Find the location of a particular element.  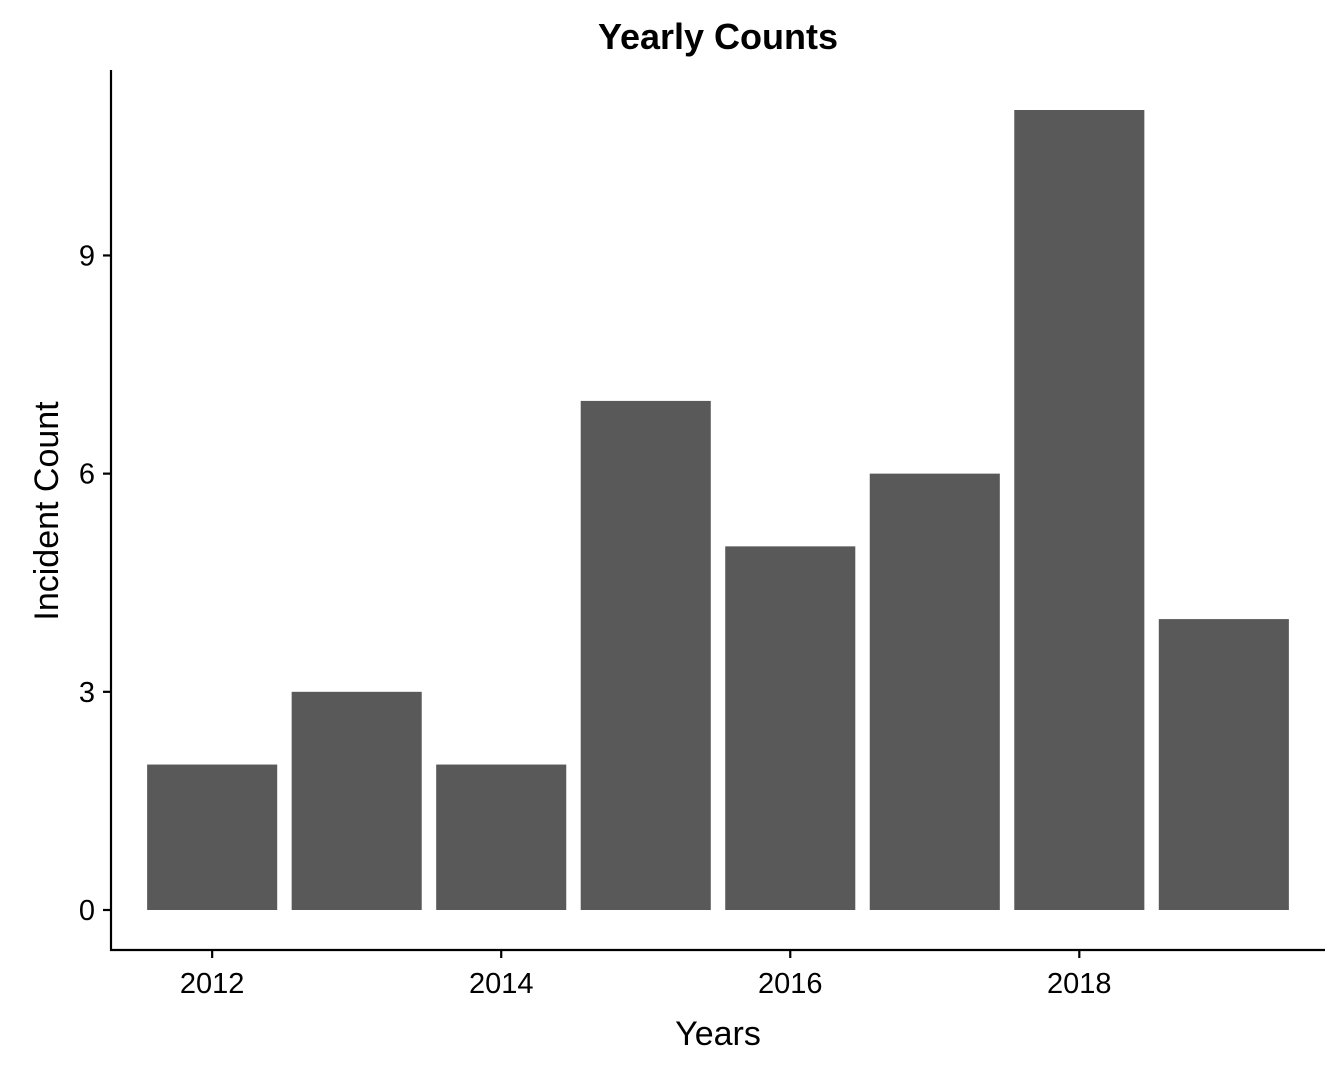

y-axis-label: Incident Count is located at coordinates (47, 511).